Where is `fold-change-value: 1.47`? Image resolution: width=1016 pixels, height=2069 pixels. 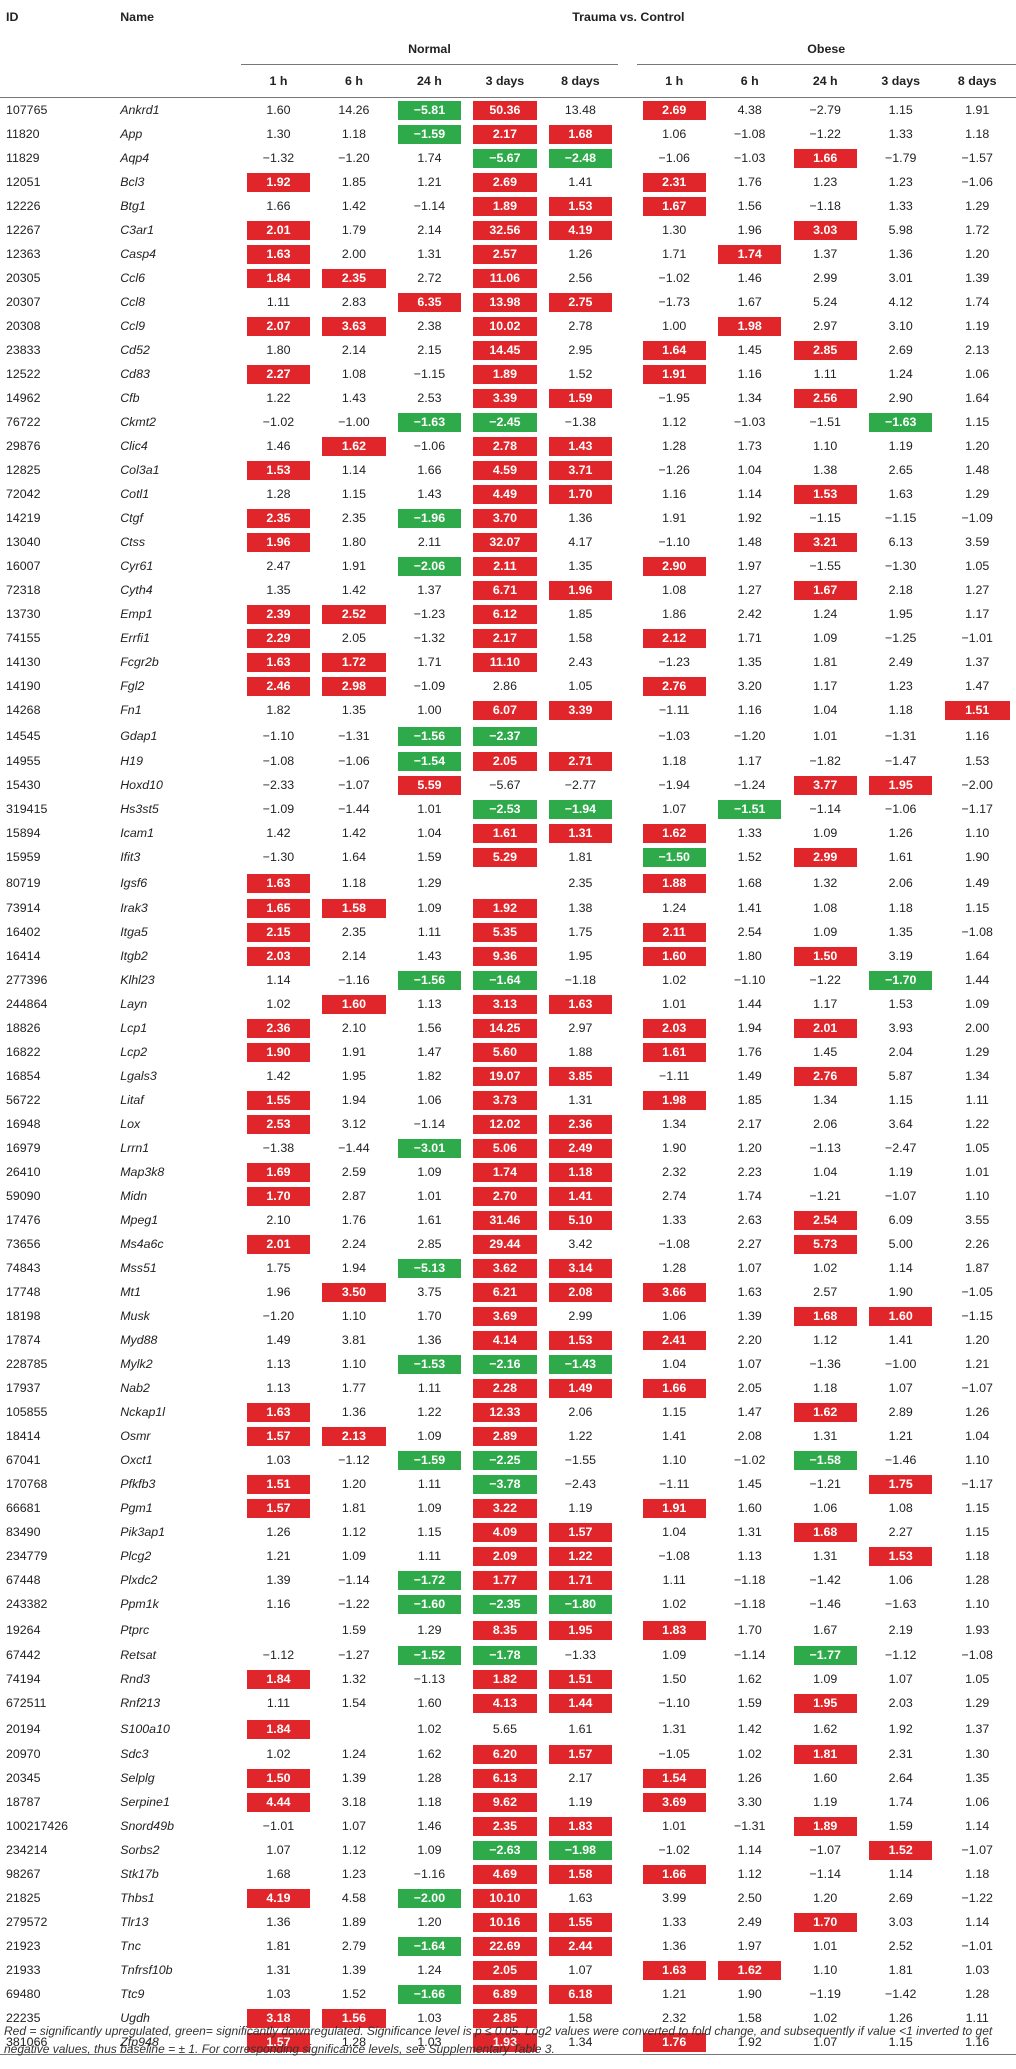
fold-change-value: 1.47 is located at coordinates (749, 1412).